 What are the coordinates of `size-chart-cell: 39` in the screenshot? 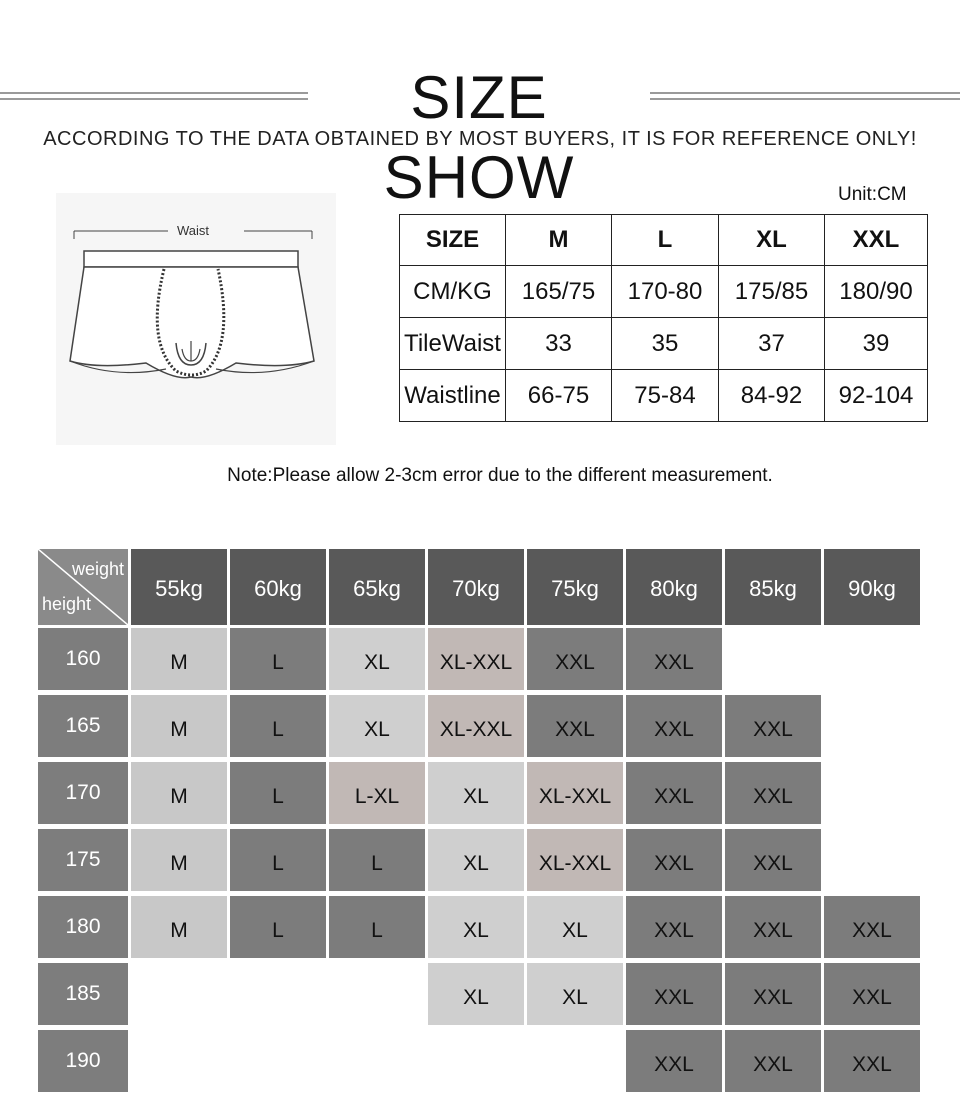 It's located at (876, 343).